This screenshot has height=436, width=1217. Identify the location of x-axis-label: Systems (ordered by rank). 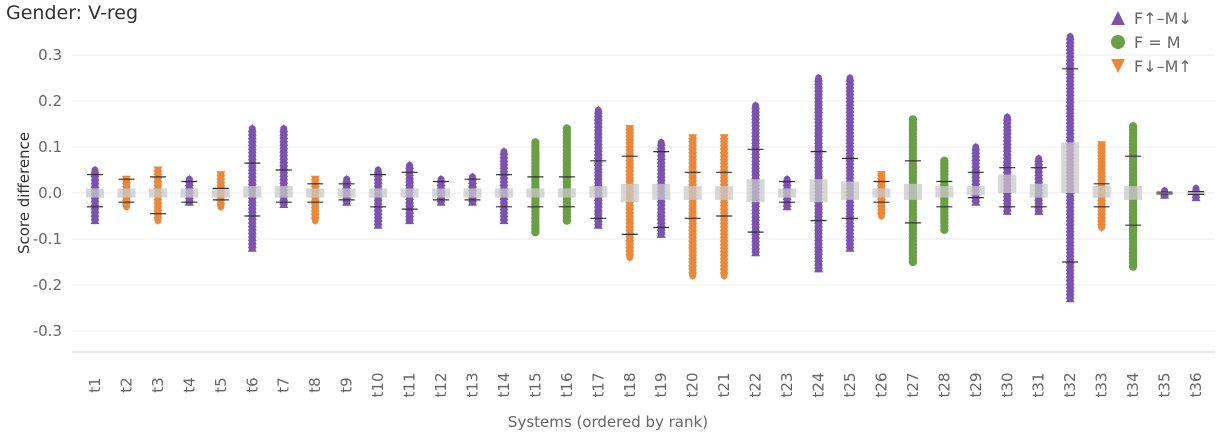
(608, 422).